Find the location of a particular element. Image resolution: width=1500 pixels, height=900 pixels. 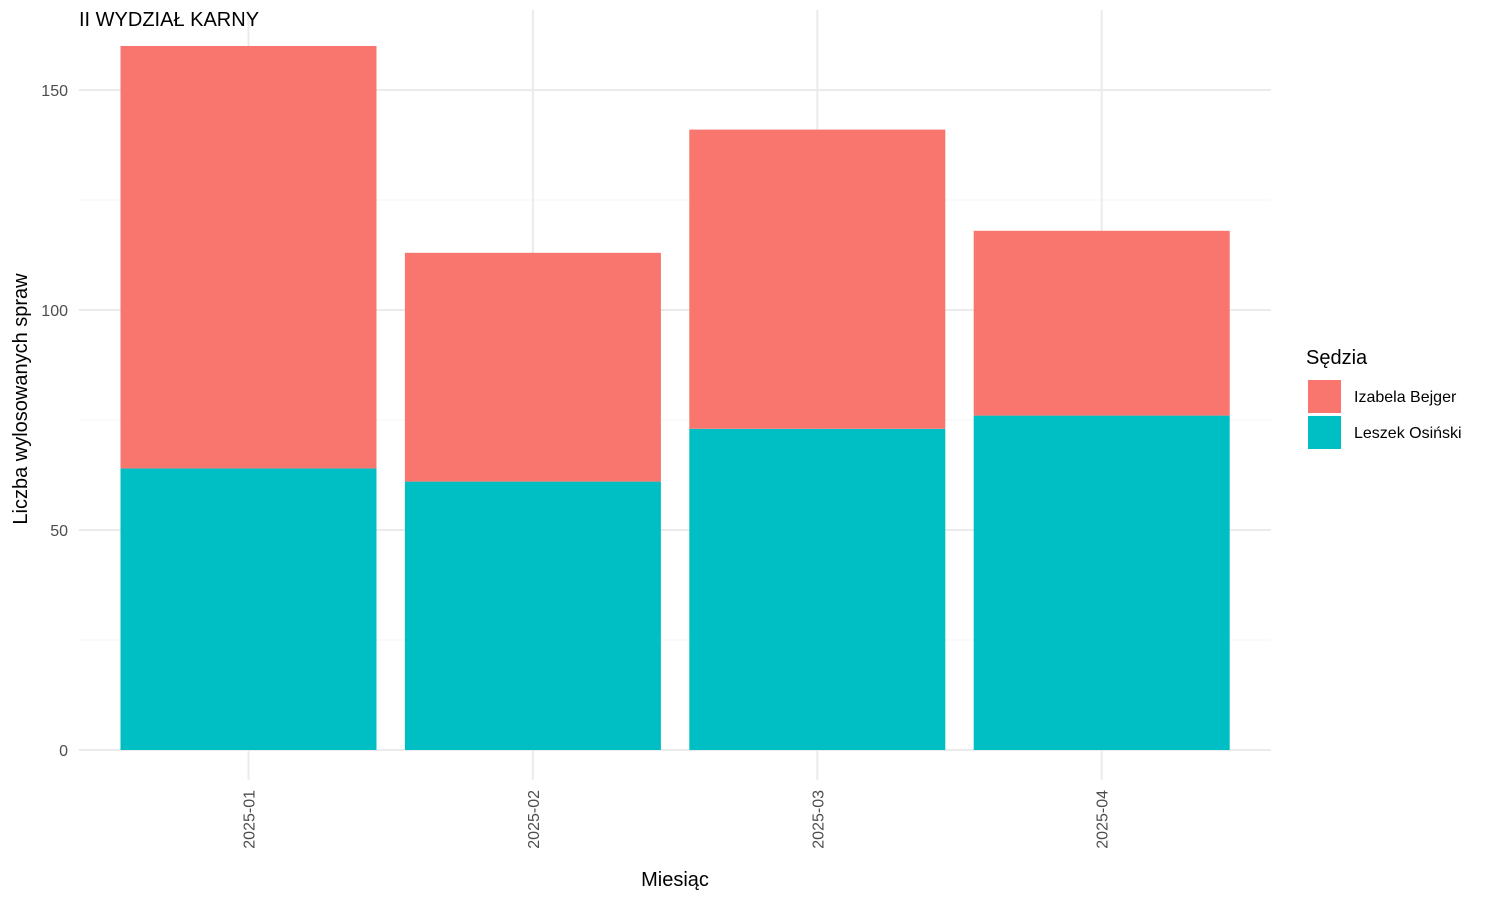

legend-label-leszek-osin-ski: Leszek Osiński is located at coordinates (1408, 433).